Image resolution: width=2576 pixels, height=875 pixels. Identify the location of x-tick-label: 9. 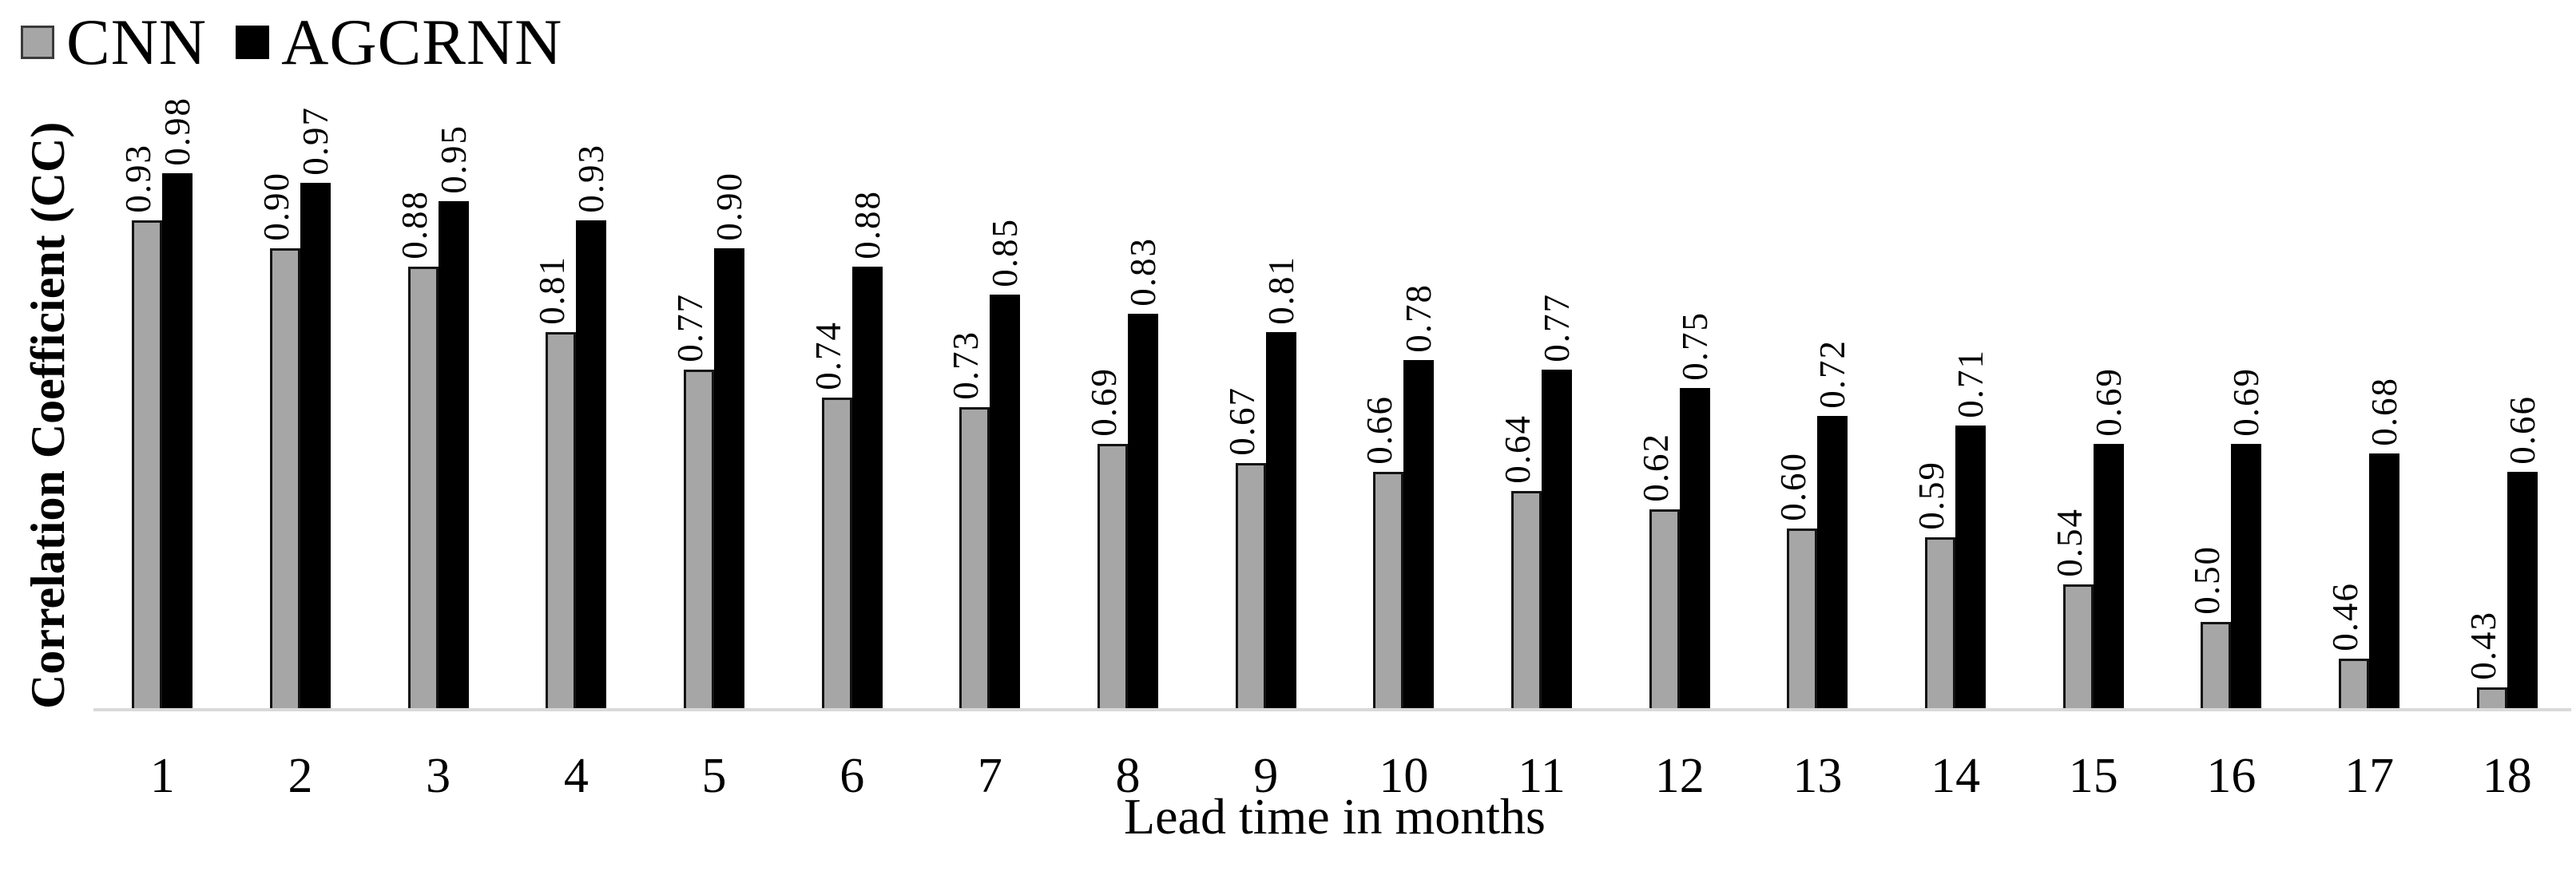
(1266, 776).